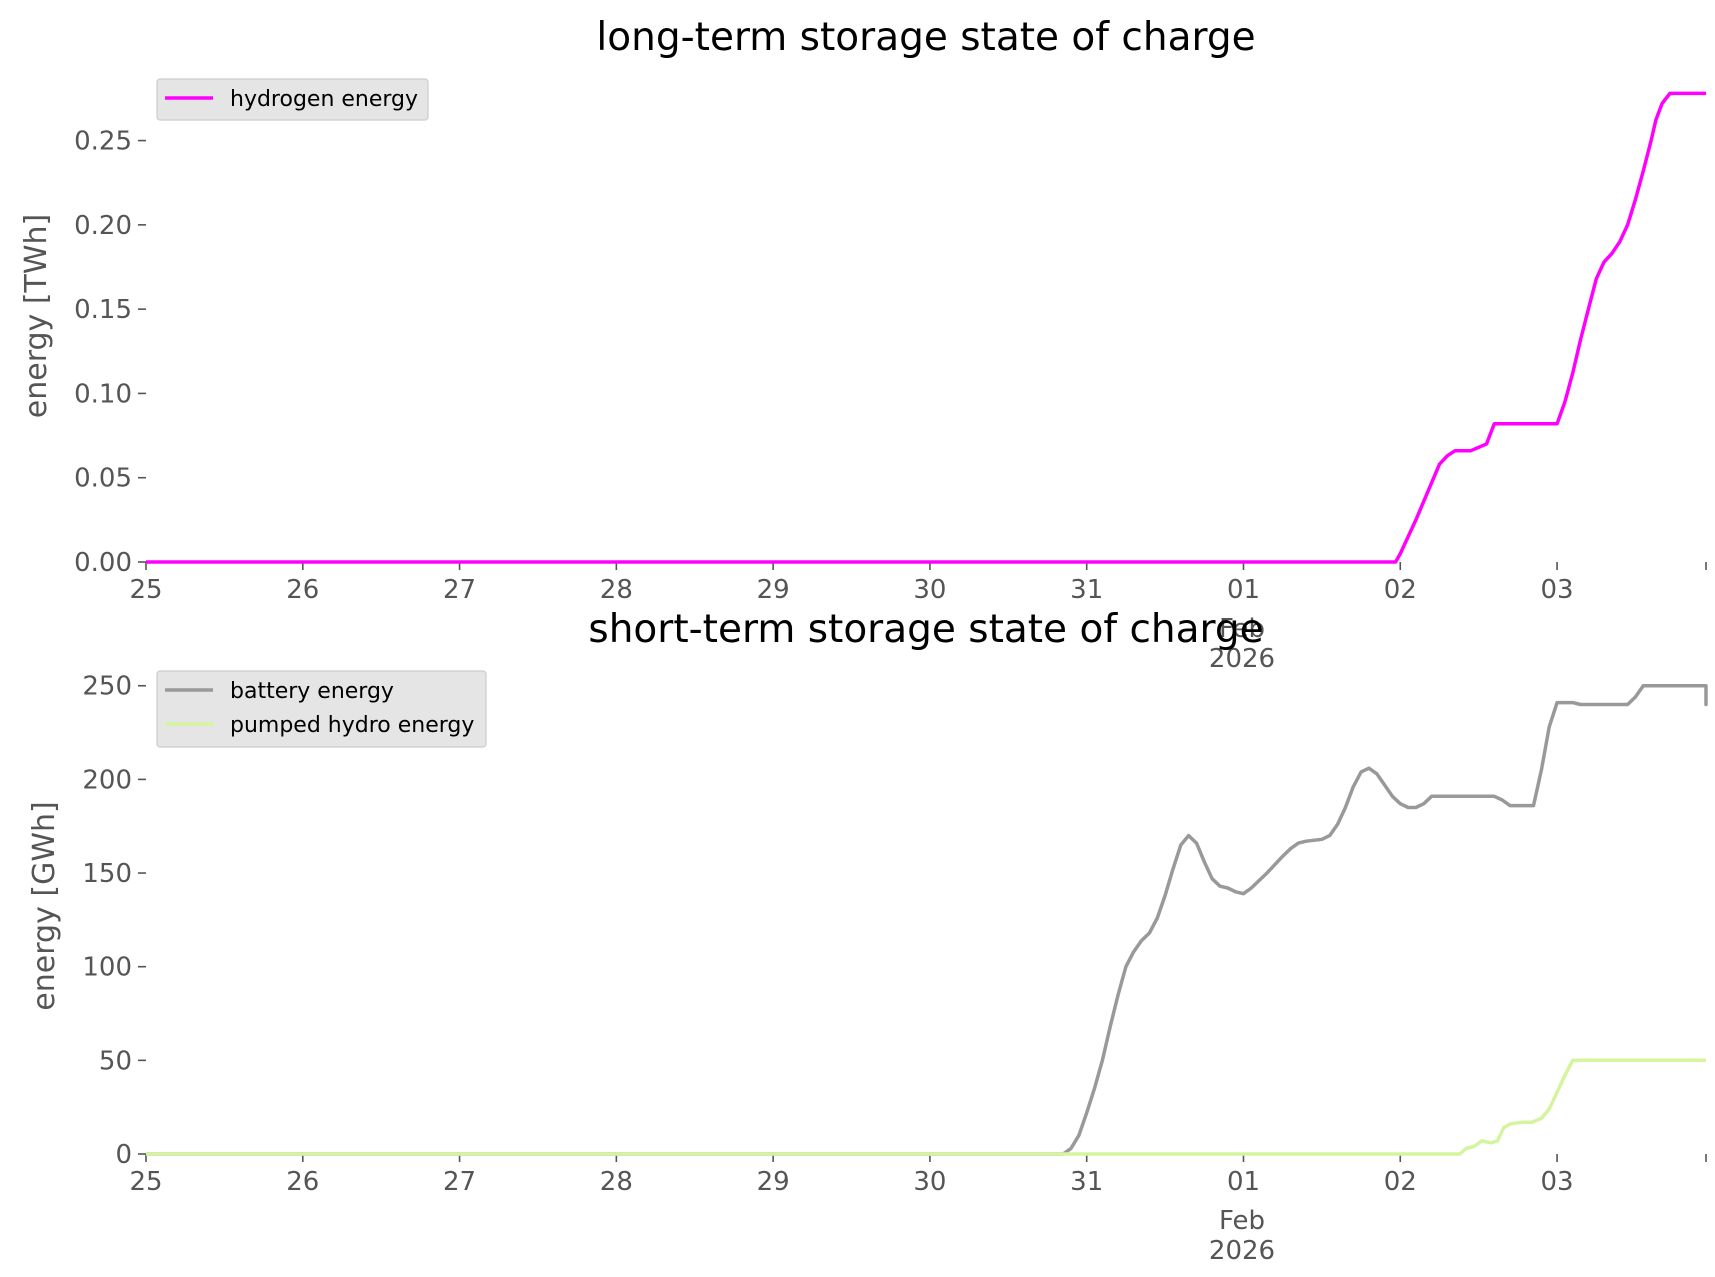 Image resolution: width=1715 pixels, height=1277 pixels. What do you see at coordinates (107, 687) in the screenshot?
I see `y-tick-label: 250` at bounding box center [107, 687].